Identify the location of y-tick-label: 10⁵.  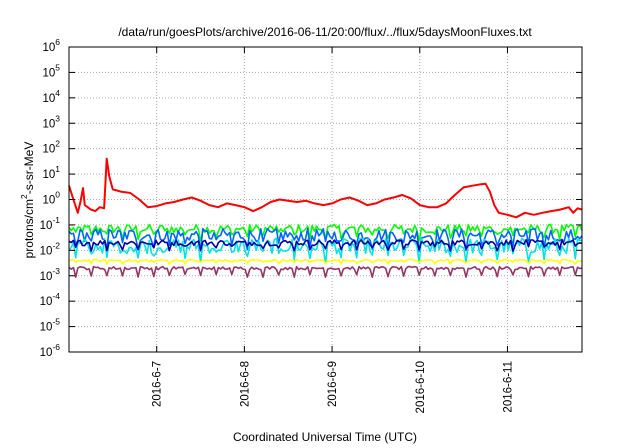
(51, 70).